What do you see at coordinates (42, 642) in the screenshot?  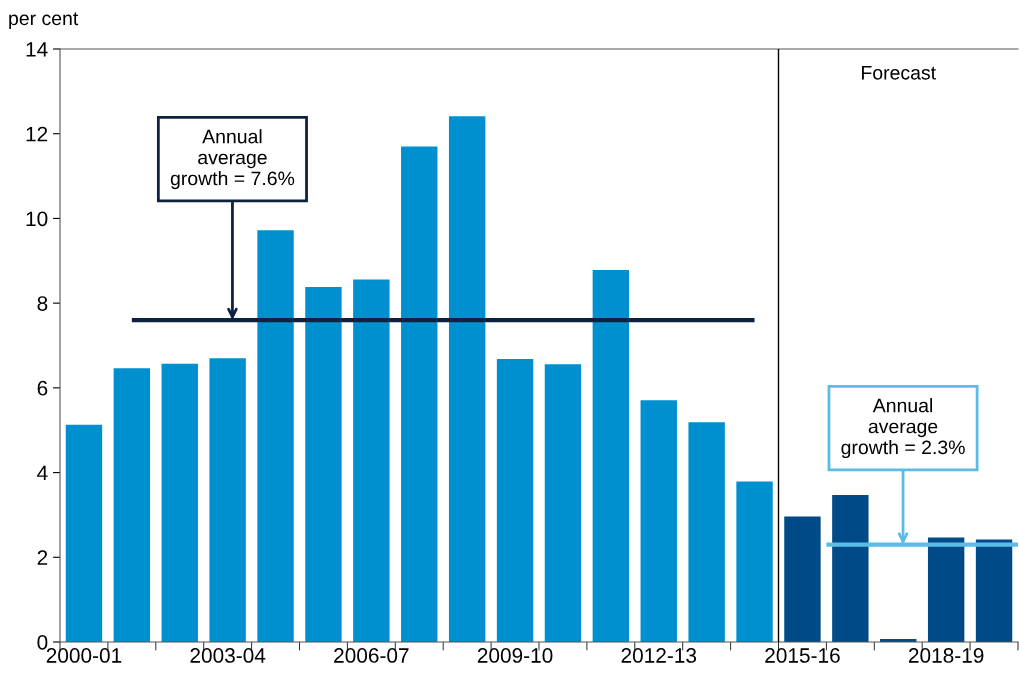 I see `y-tick-label: 0` at bounding box center [42, 642].